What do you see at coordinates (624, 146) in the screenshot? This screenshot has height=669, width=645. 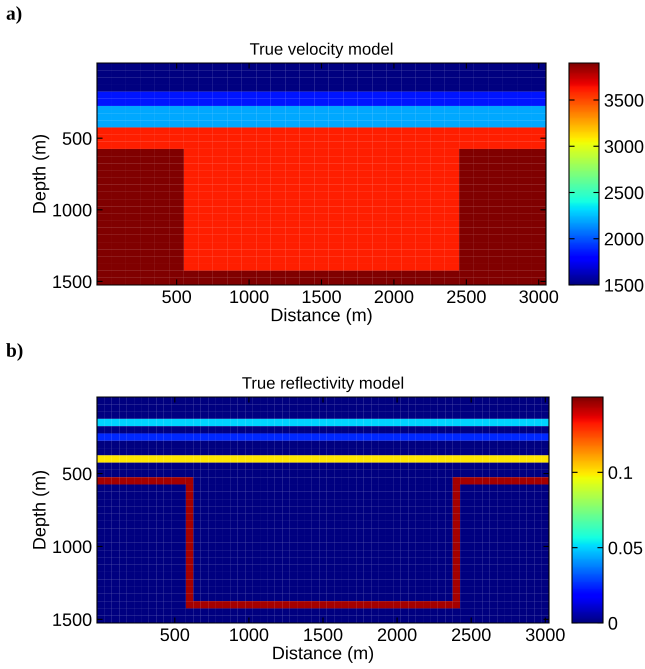 I see `color-bar-label: 3000` at bounding box center [624, 146].